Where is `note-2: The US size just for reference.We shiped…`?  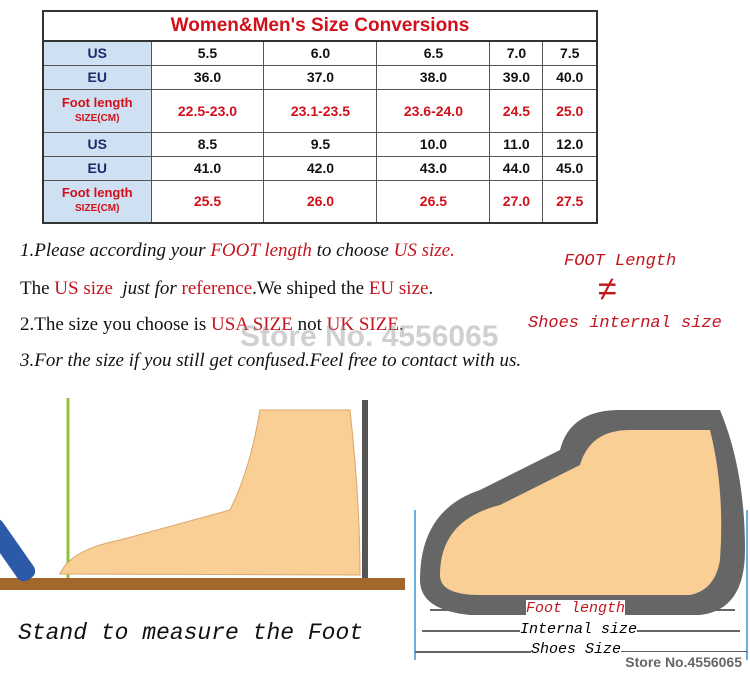
note-2: The US size just for reference.We shiped… is located at coordinates (227, 288).